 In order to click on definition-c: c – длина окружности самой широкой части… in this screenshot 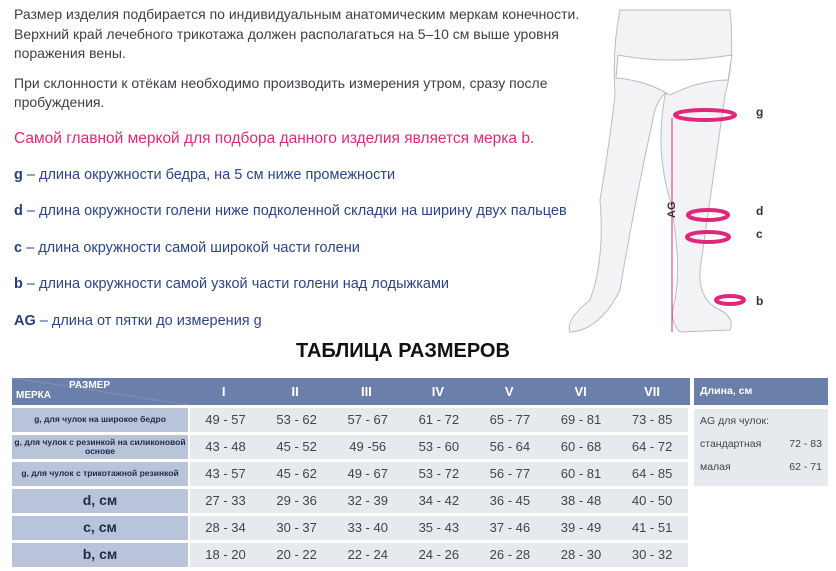, I will do `click(187, 248)`.